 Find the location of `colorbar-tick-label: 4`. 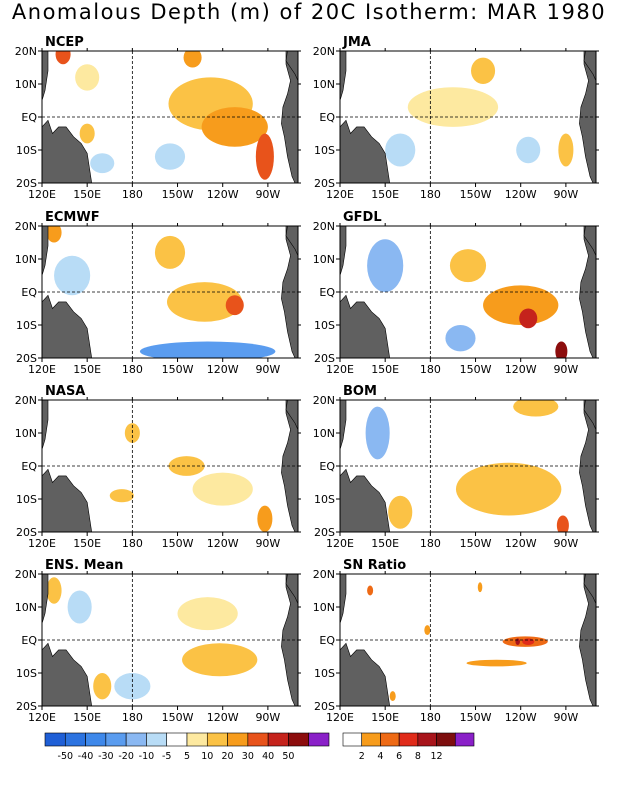

colorbar-tick-label: 4 is located at coordinates (380, 756).